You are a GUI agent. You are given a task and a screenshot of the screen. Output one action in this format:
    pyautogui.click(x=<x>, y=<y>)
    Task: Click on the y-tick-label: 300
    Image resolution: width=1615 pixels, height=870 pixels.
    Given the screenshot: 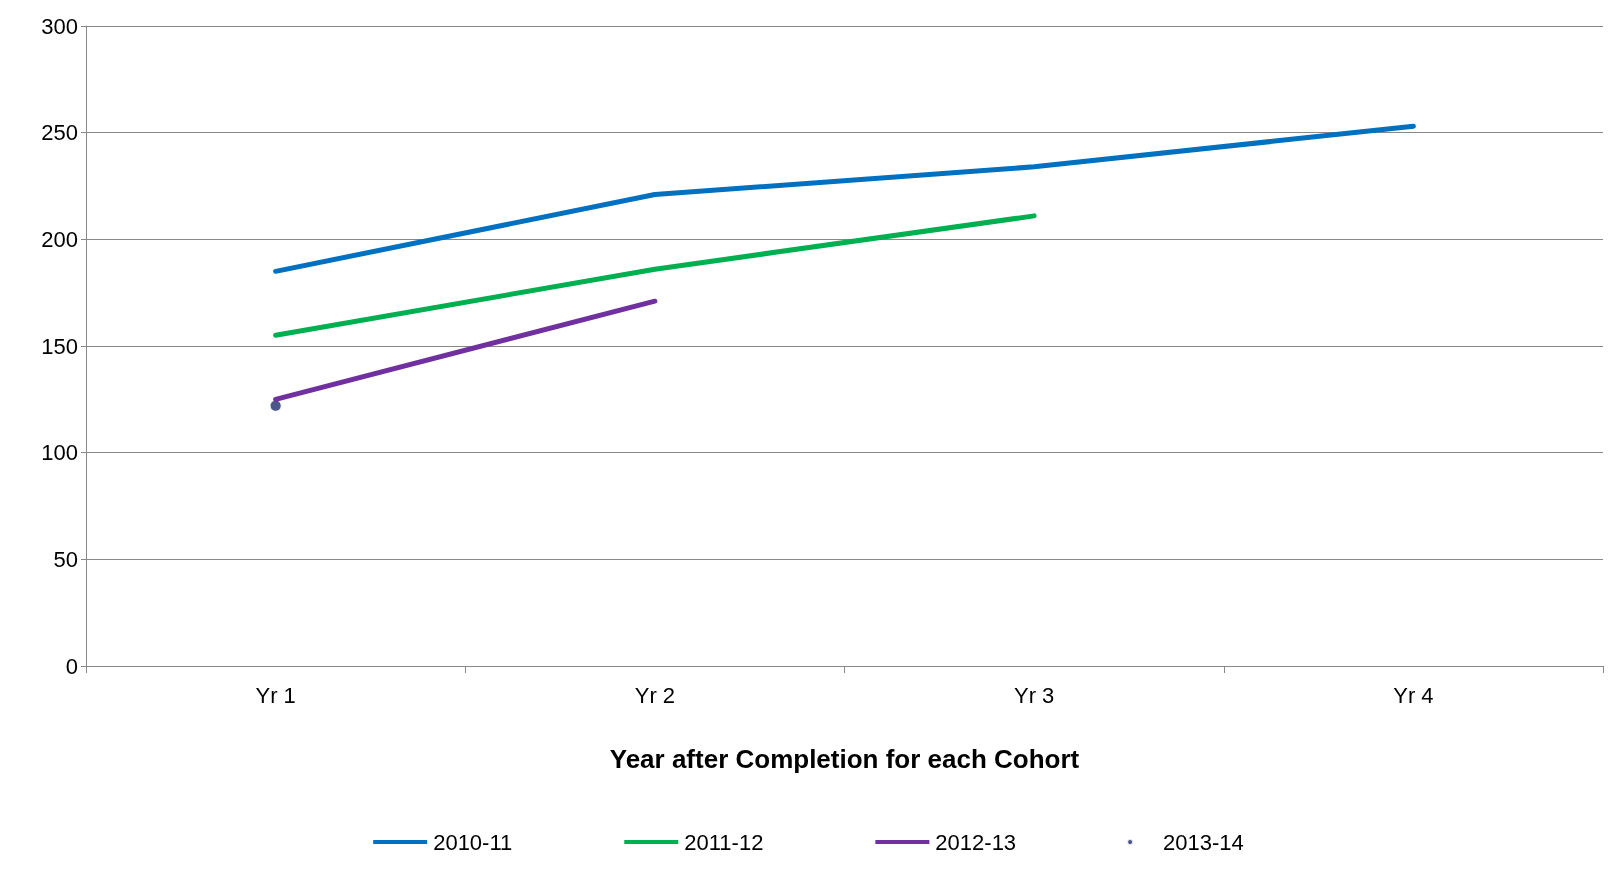 What is the action you would take?
    pyautogui.click(x=59, y=26)
    